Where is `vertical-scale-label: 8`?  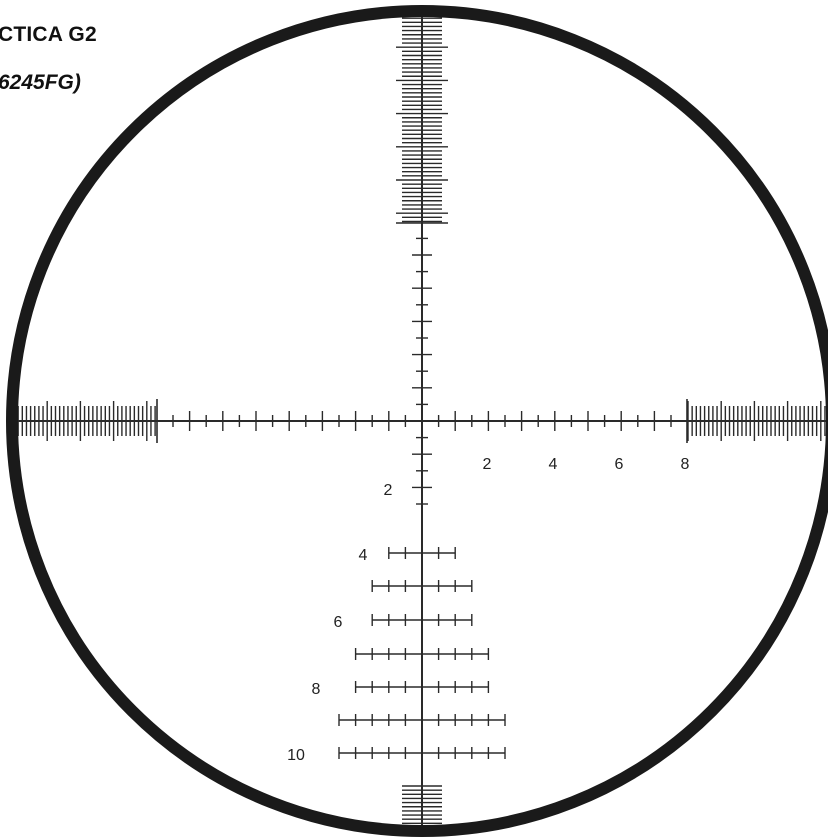 vertical-scale-label: 8 is located at coordinates (316, 689).